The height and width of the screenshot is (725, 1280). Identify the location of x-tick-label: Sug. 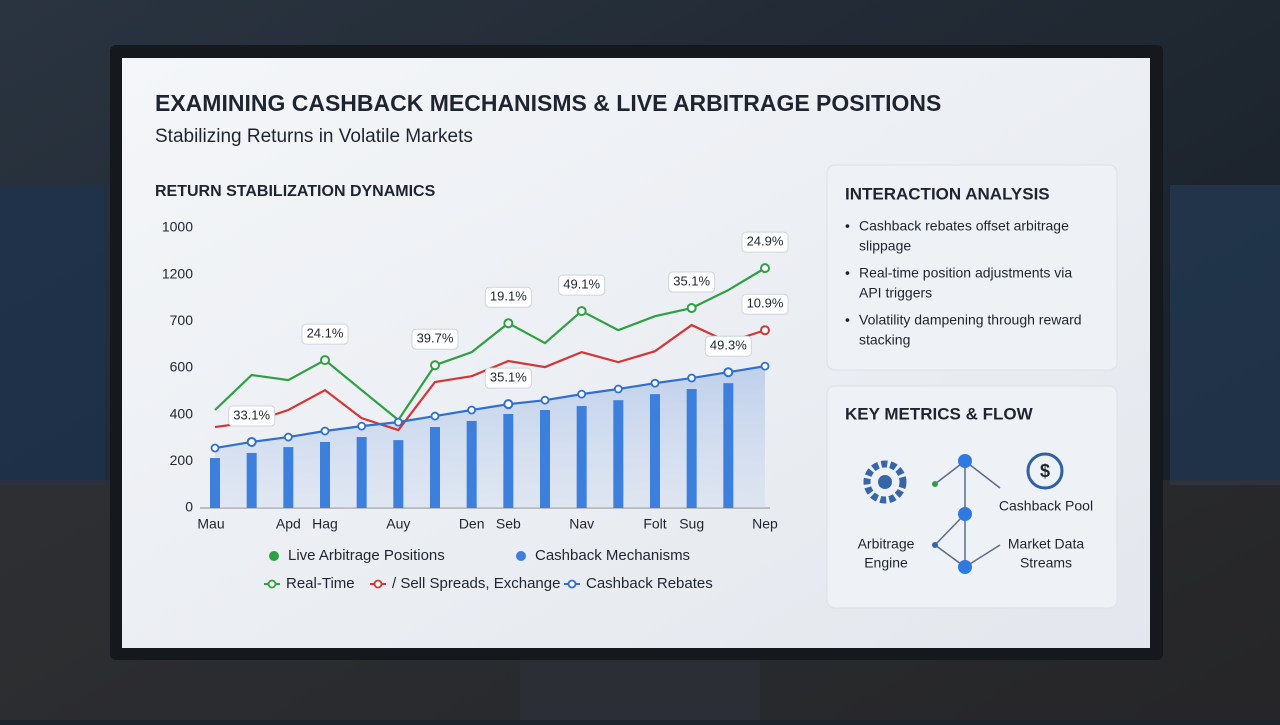
(691, 524).